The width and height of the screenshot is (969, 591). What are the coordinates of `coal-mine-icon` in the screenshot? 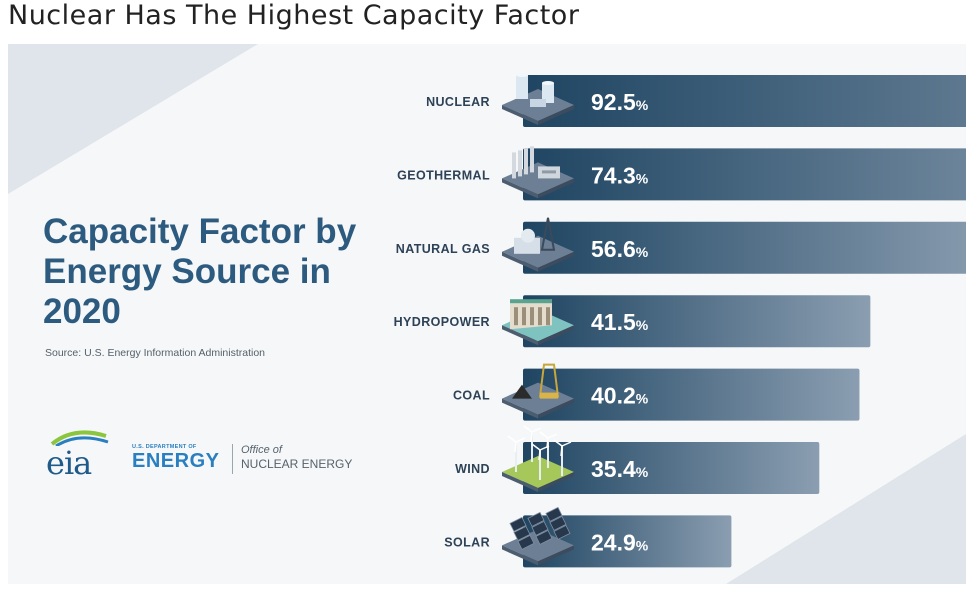 It's located at (538, 391).